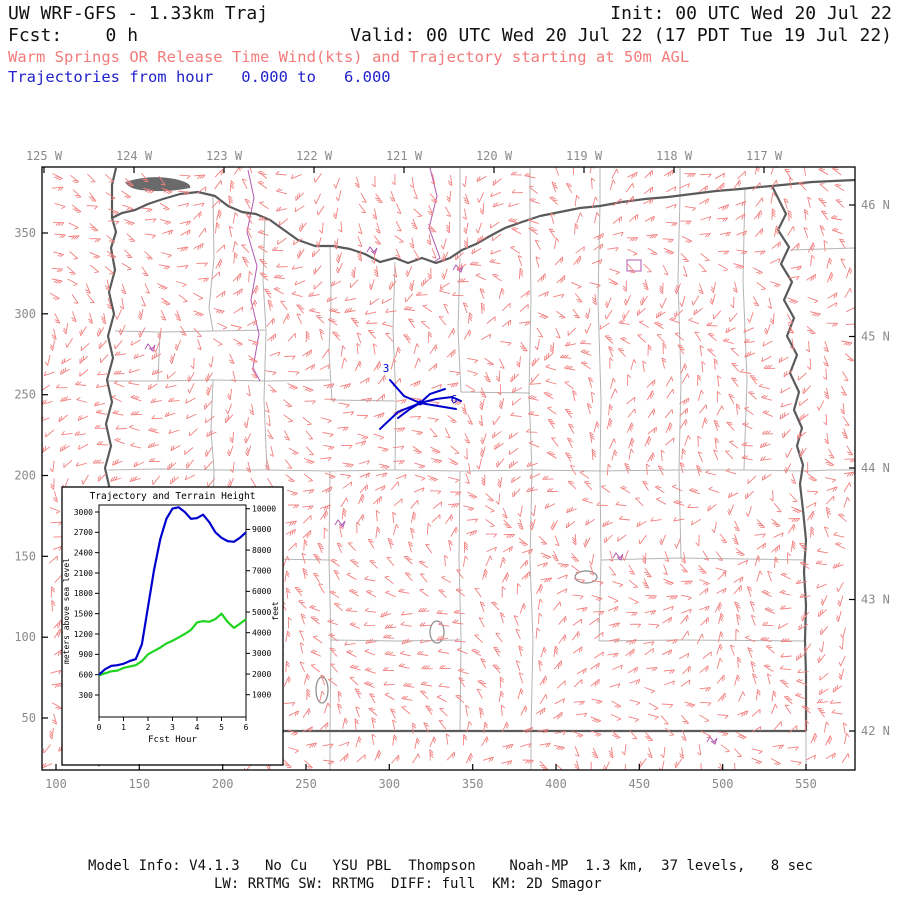  What do you see at coordinates (639, 784) in the screenshot?
I see `grid-x-axis-label: 450` at bounding box center [639, 784].